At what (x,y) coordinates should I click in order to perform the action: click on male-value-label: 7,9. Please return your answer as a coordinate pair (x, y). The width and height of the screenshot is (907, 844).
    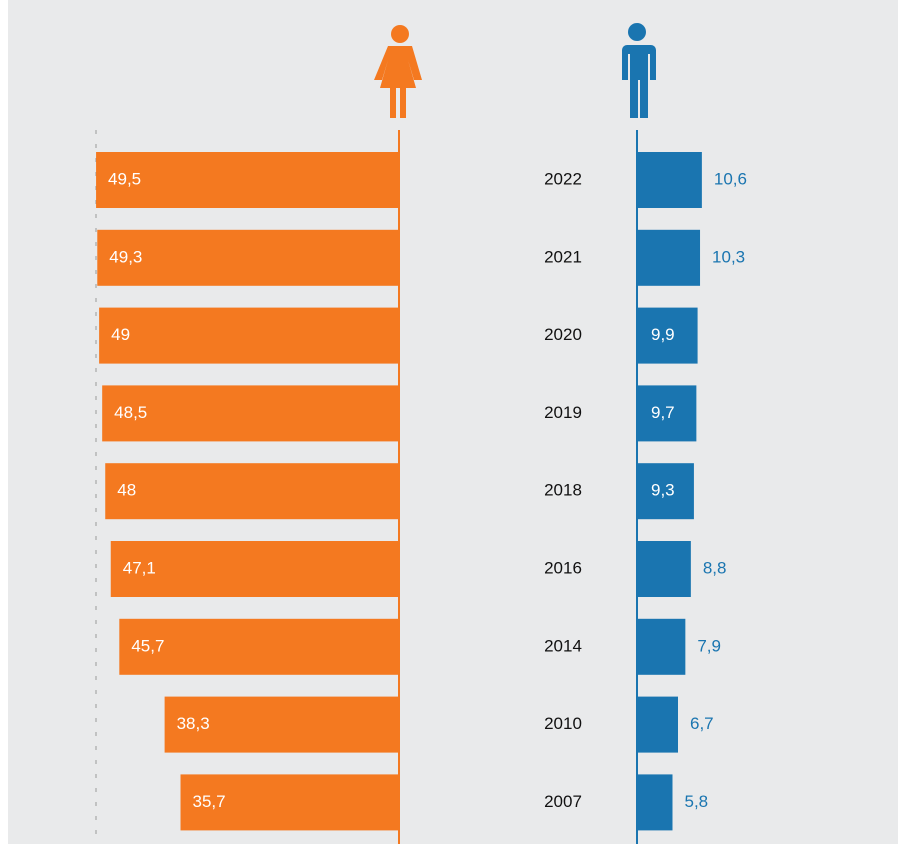
    Looking at the image, I should click on (709, 645).